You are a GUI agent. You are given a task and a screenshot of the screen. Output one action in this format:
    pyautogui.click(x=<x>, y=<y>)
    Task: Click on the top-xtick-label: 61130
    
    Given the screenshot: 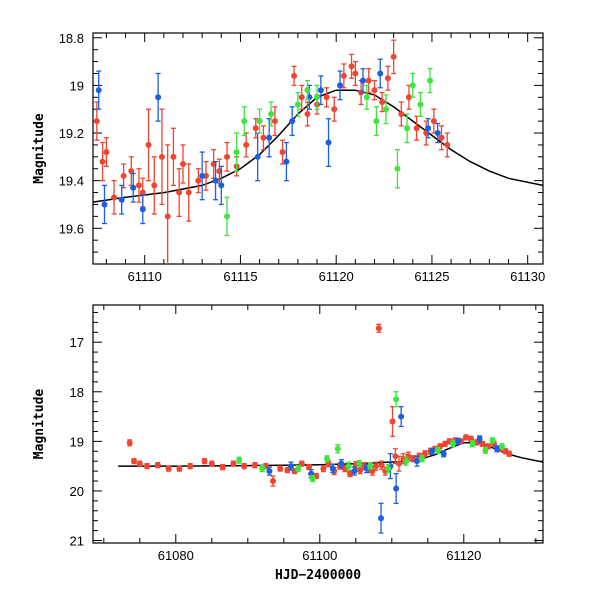 What is the action you would take?
    pyautogui.click(x=527, y=276)
    